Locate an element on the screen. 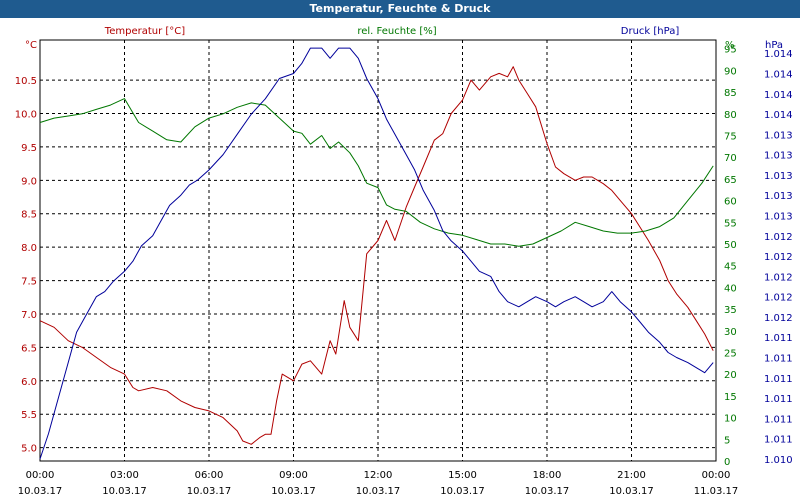  humidity-tick-label: 85 is located at coordinates (730, 93).